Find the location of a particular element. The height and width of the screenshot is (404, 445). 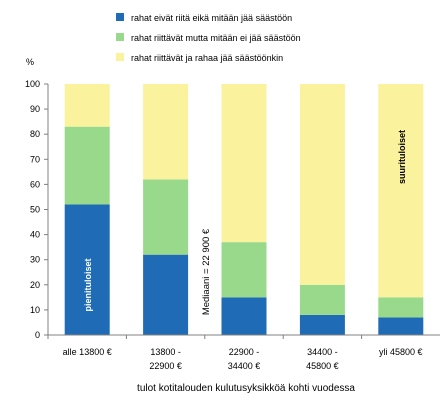

category-label-5: yli 45800 € is located at coordinates (401, 352).